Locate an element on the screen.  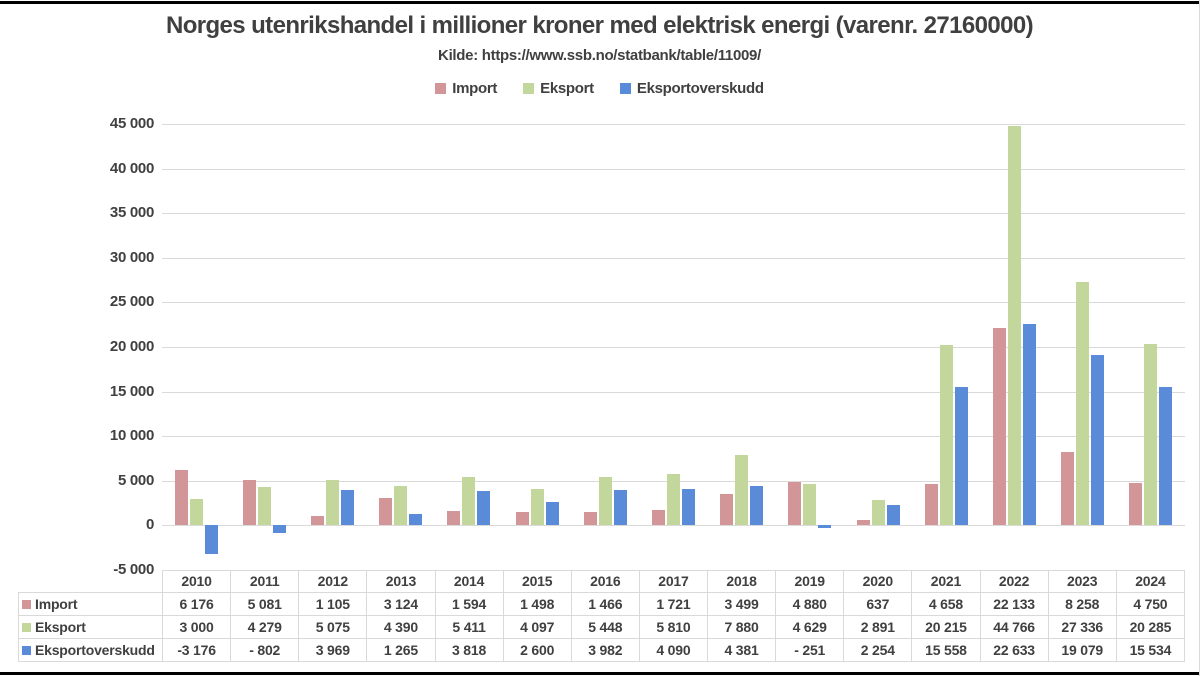
y-axis-tick-label: 35 000 is located at coordinates (131, 213).